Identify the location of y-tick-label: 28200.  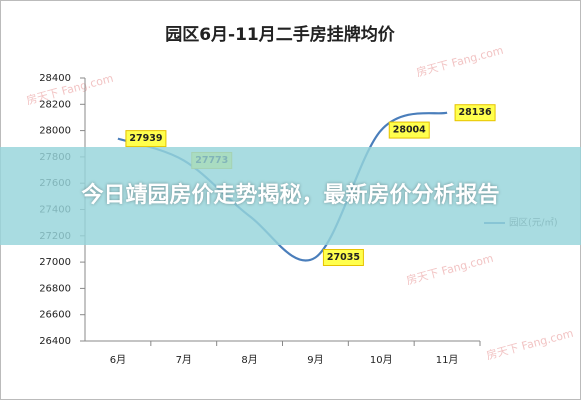
(55, 104).